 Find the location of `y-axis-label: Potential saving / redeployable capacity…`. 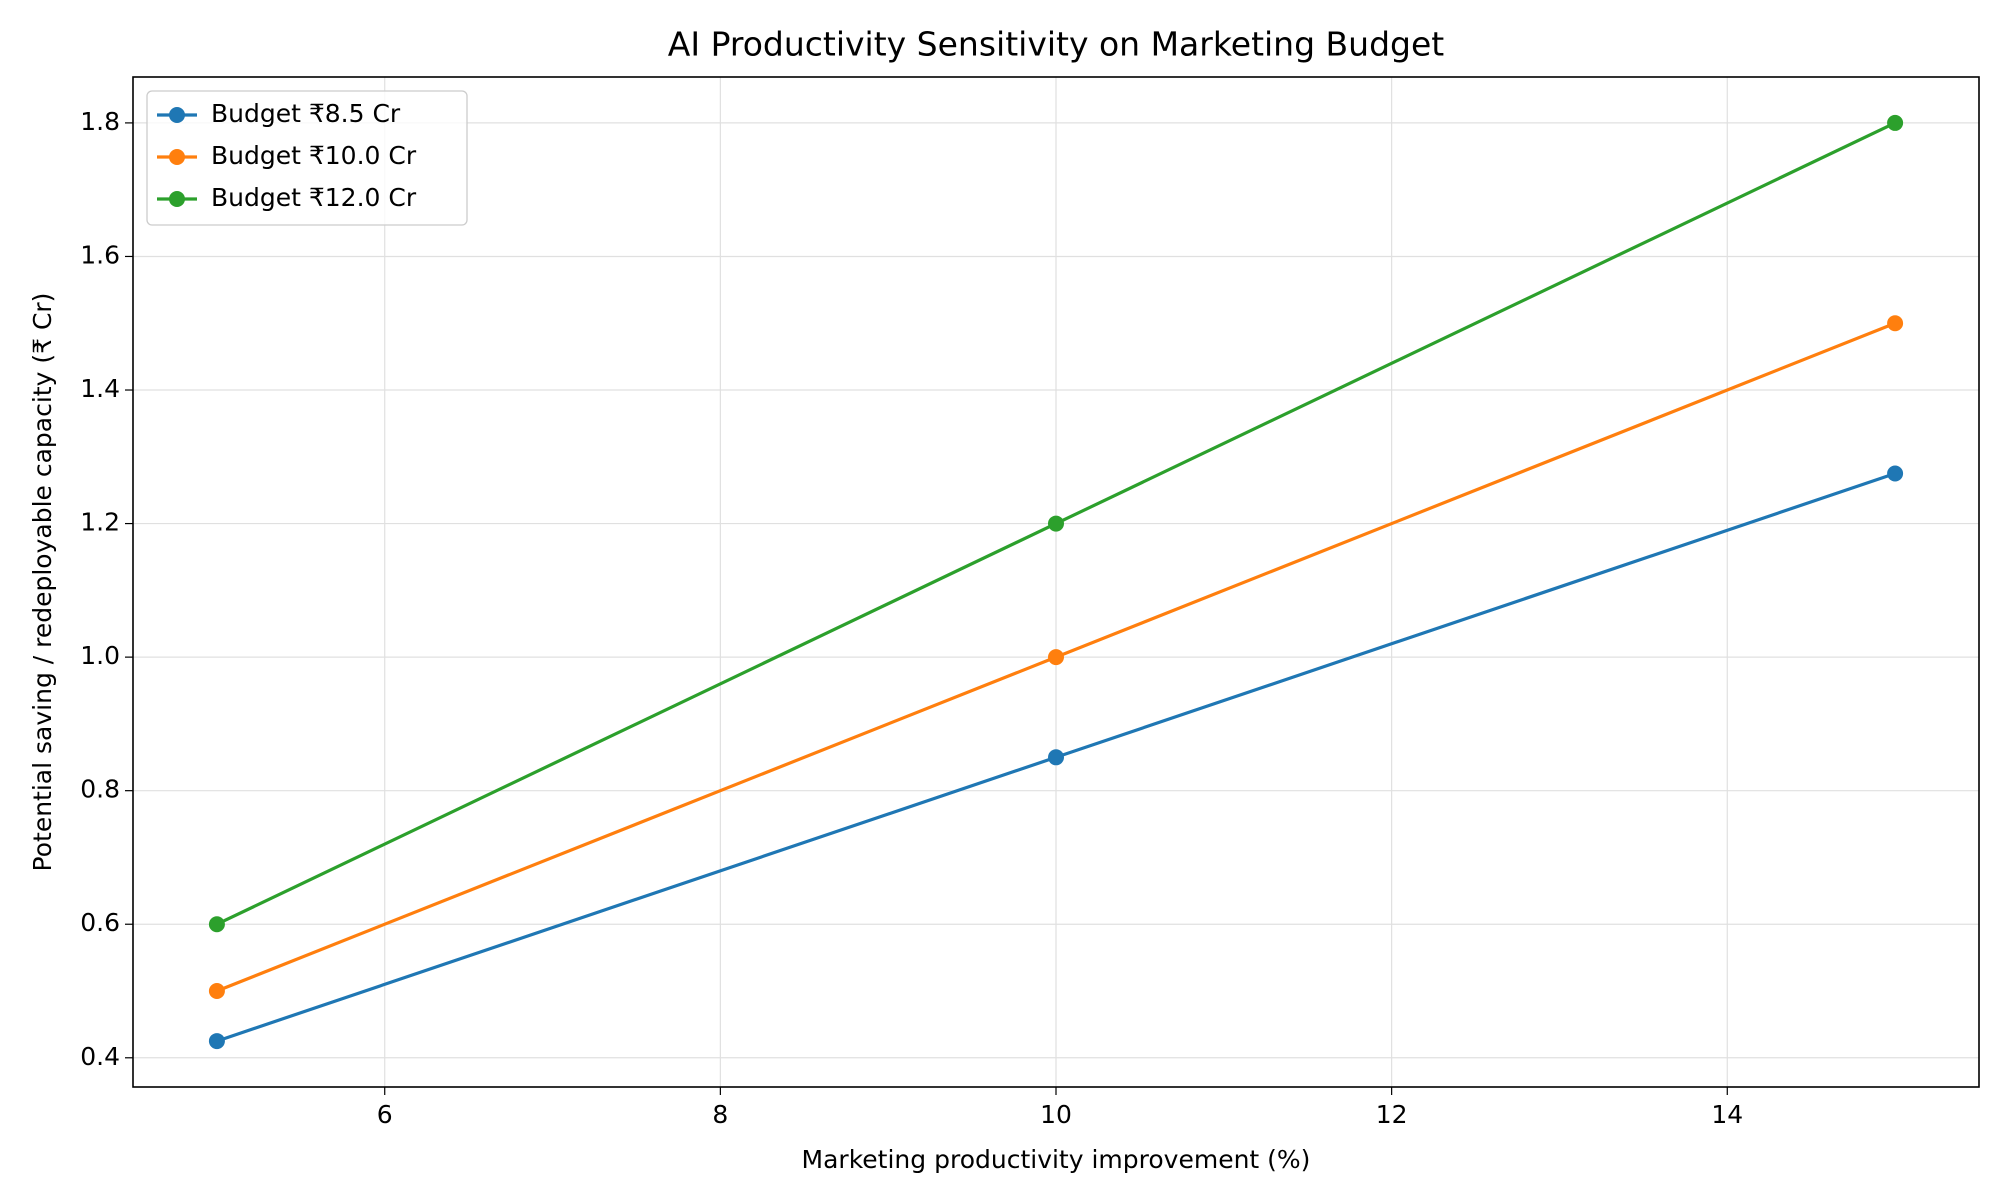

y-axis-label: Potential saving / redeployable capacity… is located at coordinates (42, 582).